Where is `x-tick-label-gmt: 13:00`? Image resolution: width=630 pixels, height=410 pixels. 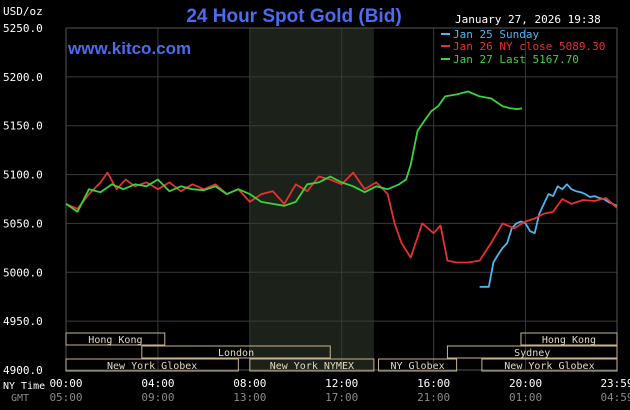
x-tick-label-gmt: 13:00 is located at coordinates (249, 397).